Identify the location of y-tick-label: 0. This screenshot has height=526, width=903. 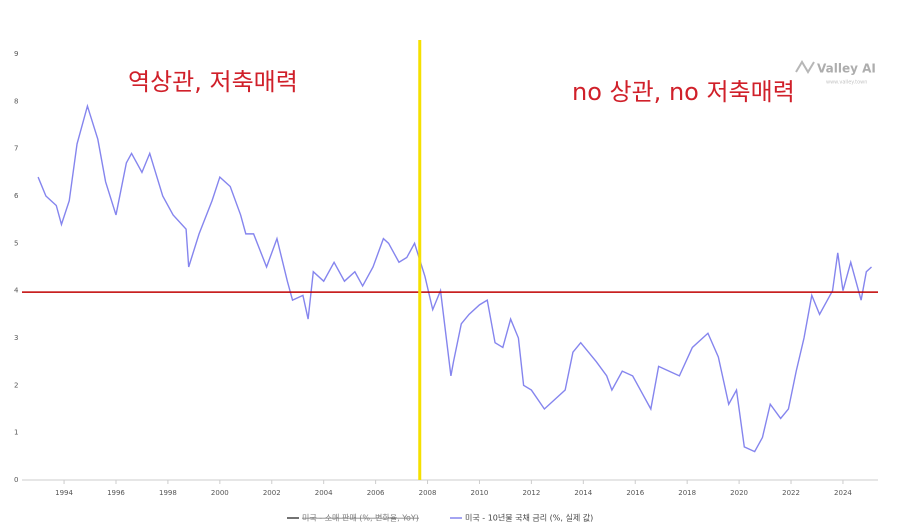
(16, 480).